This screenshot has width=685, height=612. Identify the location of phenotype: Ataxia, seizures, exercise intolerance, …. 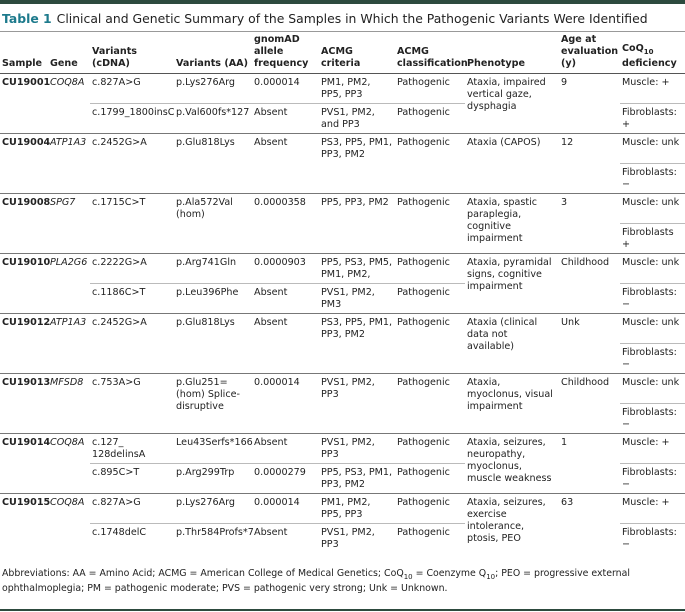
(512, 523).